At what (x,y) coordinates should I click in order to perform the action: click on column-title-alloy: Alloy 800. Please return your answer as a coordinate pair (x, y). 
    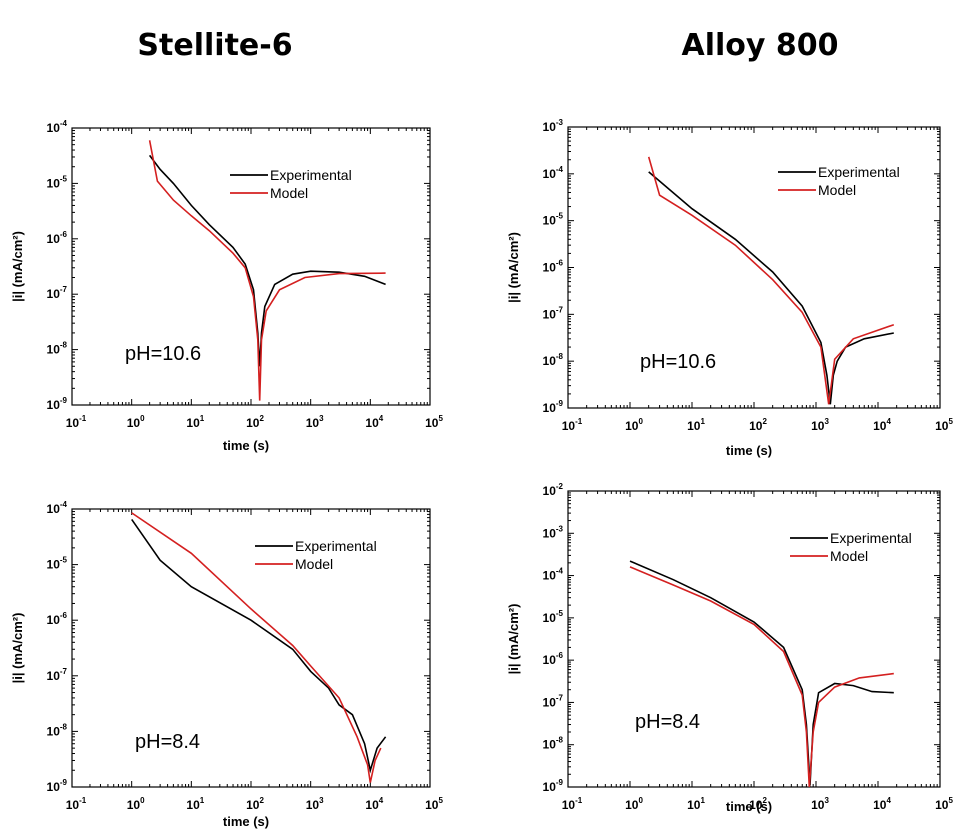
    Looking at the image, I should click on (760, 45).